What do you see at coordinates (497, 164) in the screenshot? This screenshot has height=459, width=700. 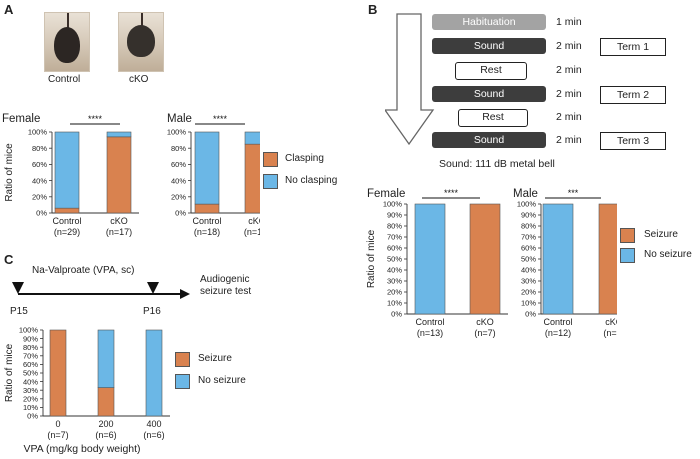 I see `sound-note: Sound: 111 dB metal bell` at bounding box center [497, 164].